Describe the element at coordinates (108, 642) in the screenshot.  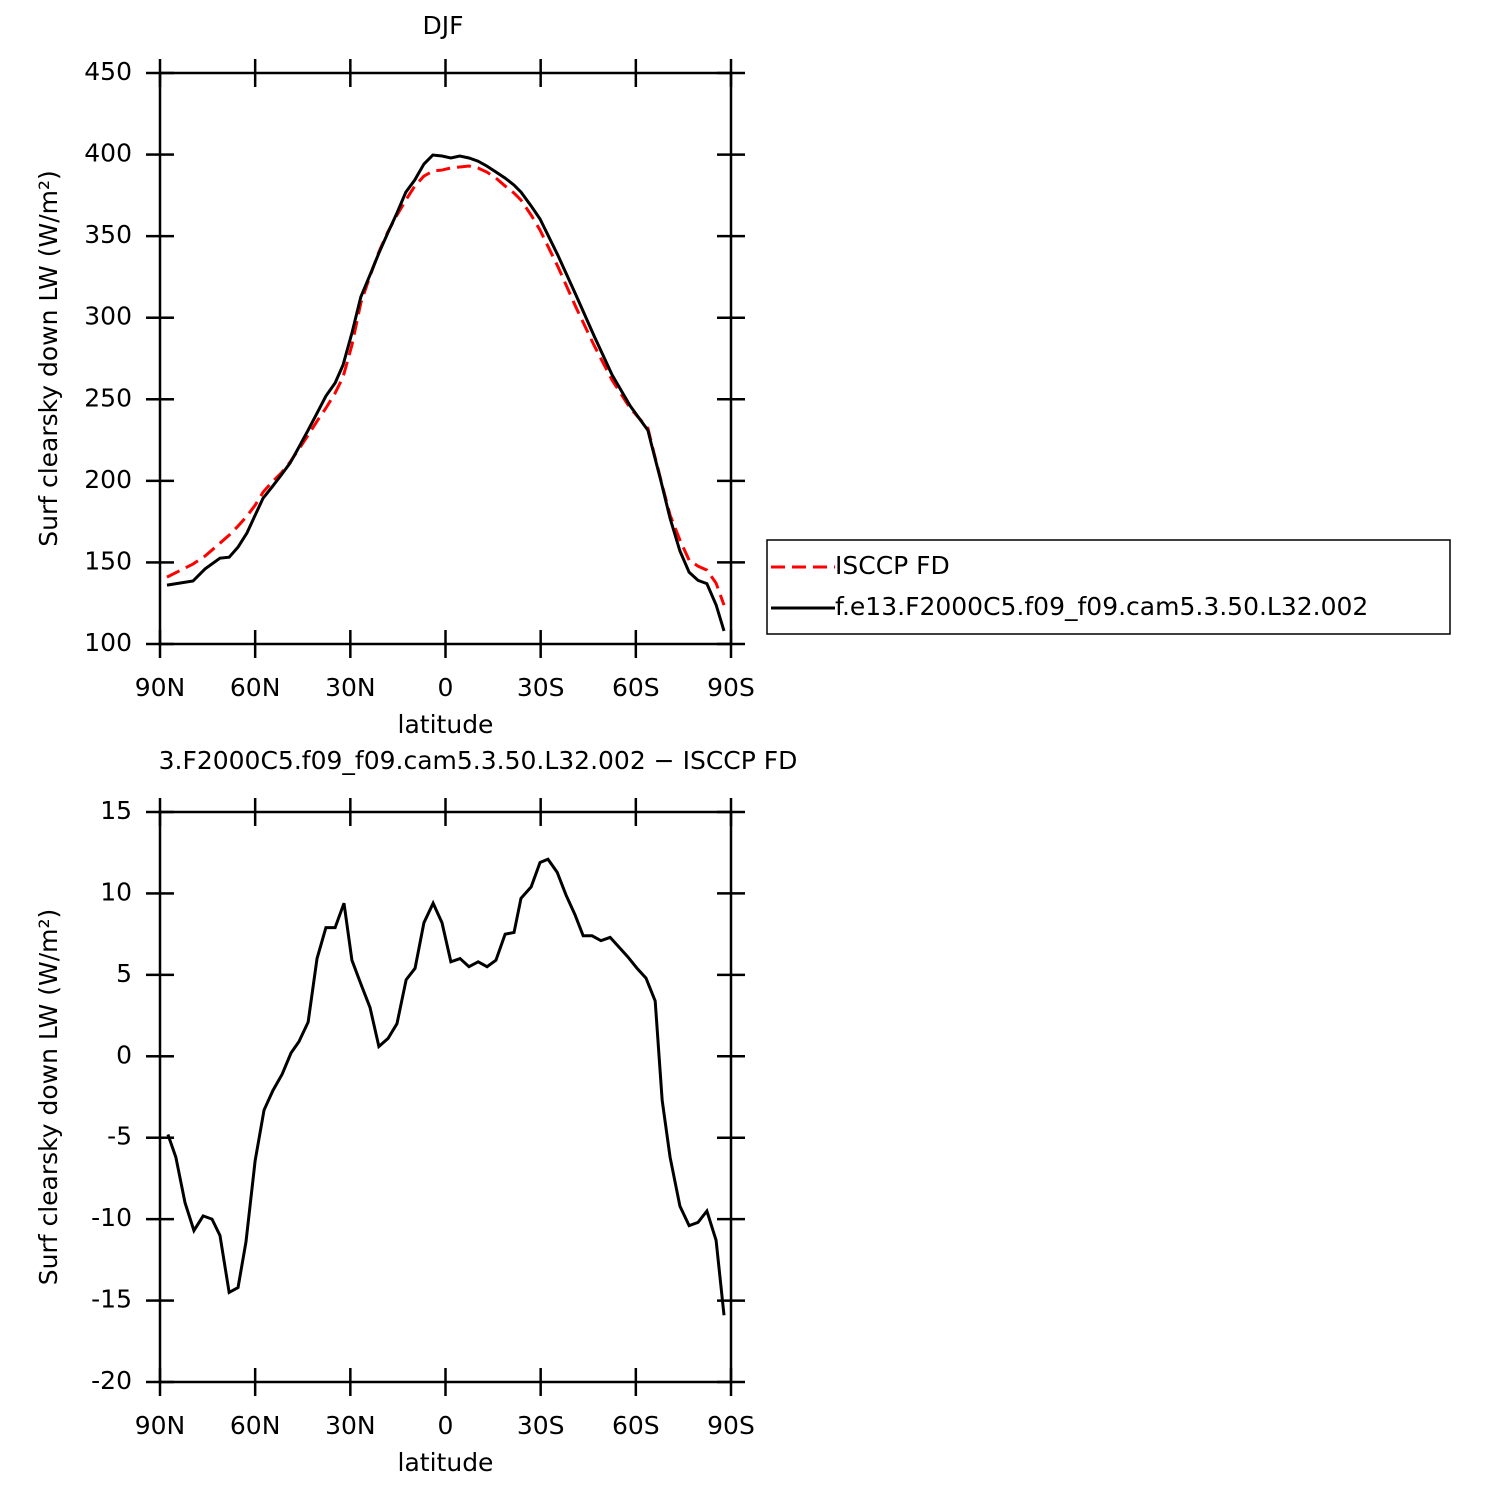
I see `y-tick-label: 100` at that location.